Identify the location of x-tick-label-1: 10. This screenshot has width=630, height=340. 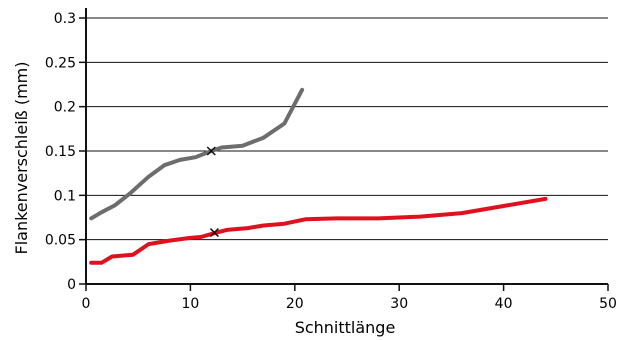
(190, 304).